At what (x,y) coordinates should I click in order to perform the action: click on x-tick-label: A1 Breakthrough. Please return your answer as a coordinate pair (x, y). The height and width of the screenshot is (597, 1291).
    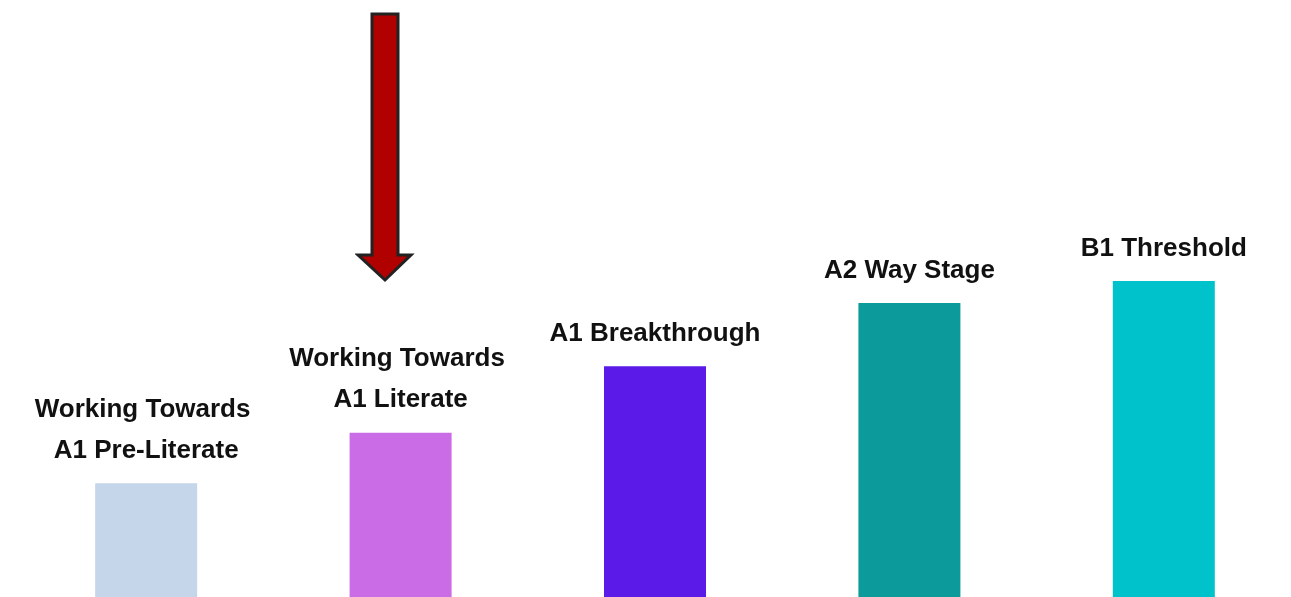
    Looking at the image, I should click on (655, 331).